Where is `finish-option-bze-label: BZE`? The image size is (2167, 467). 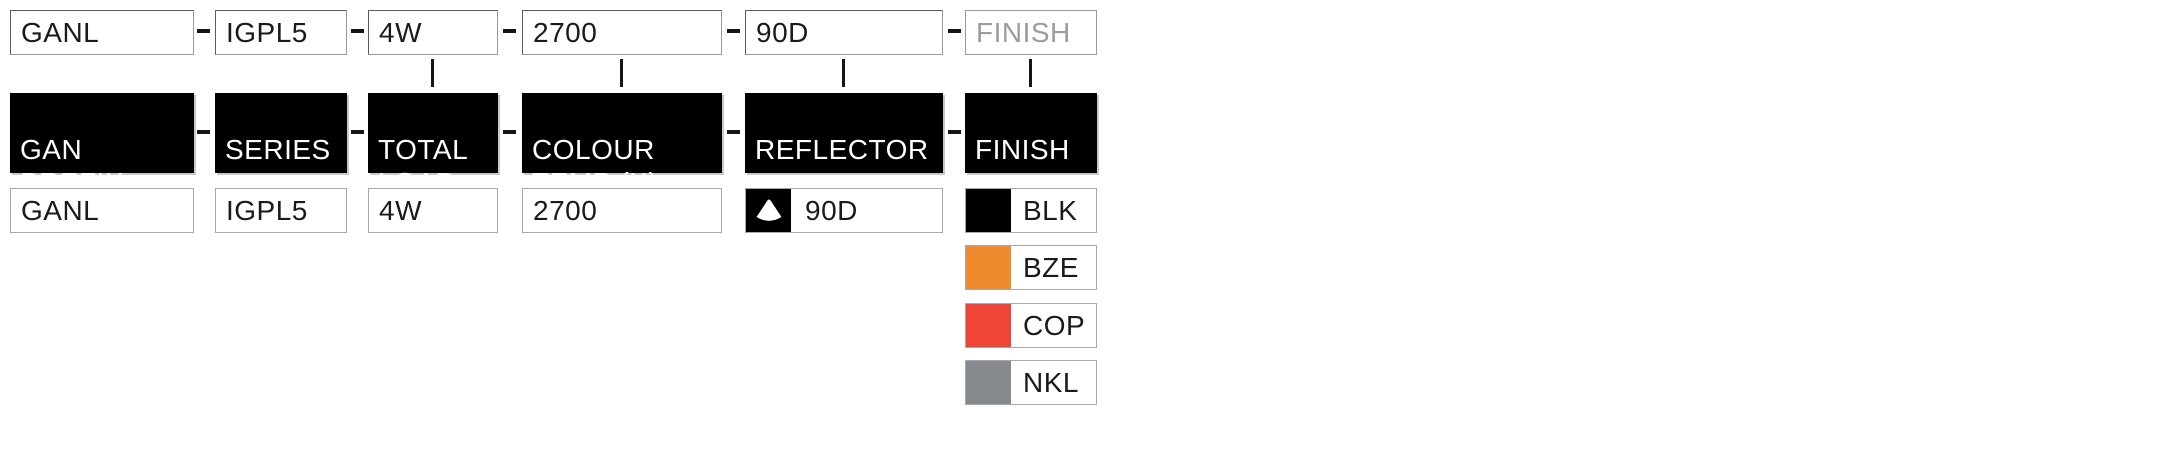 finish-option-bze-label: BZE is located at coordinates (1051, 267).